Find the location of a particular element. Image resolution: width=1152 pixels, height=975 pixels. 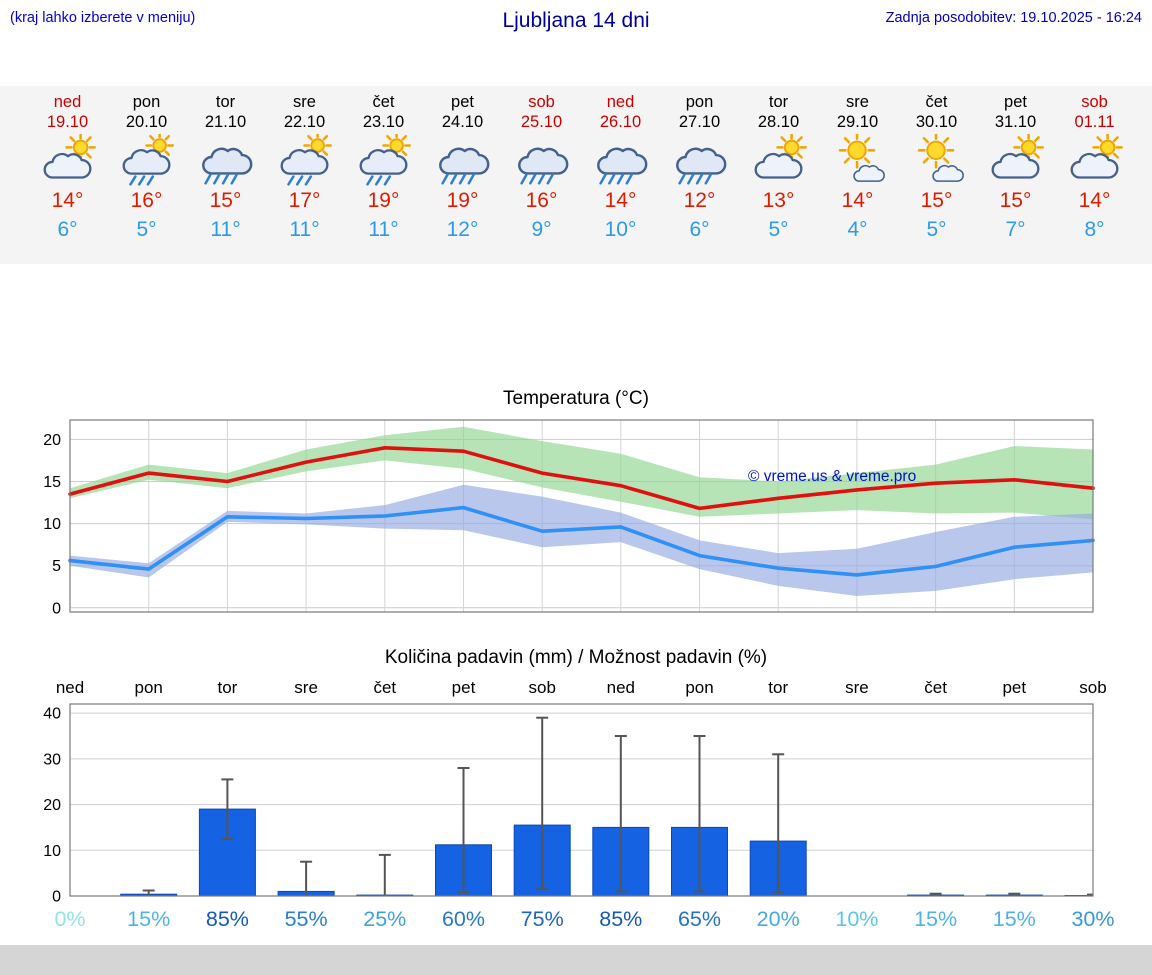

temp-y-axis-label: 10 is located at coordinates (52, 524).